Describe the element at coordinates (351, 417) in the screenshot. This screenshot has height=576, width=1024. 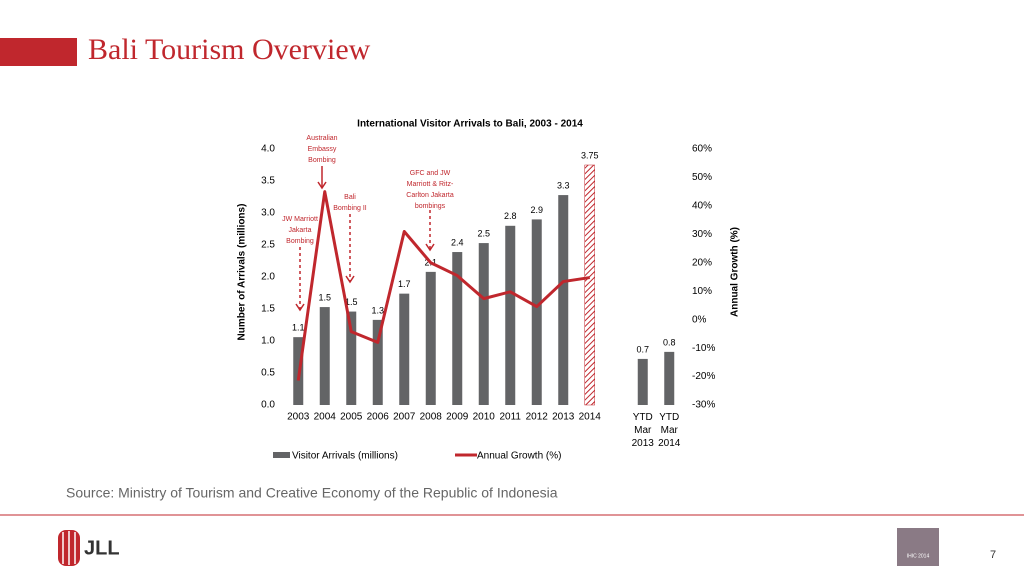
I see `x-tick-label: 2005` at that location.